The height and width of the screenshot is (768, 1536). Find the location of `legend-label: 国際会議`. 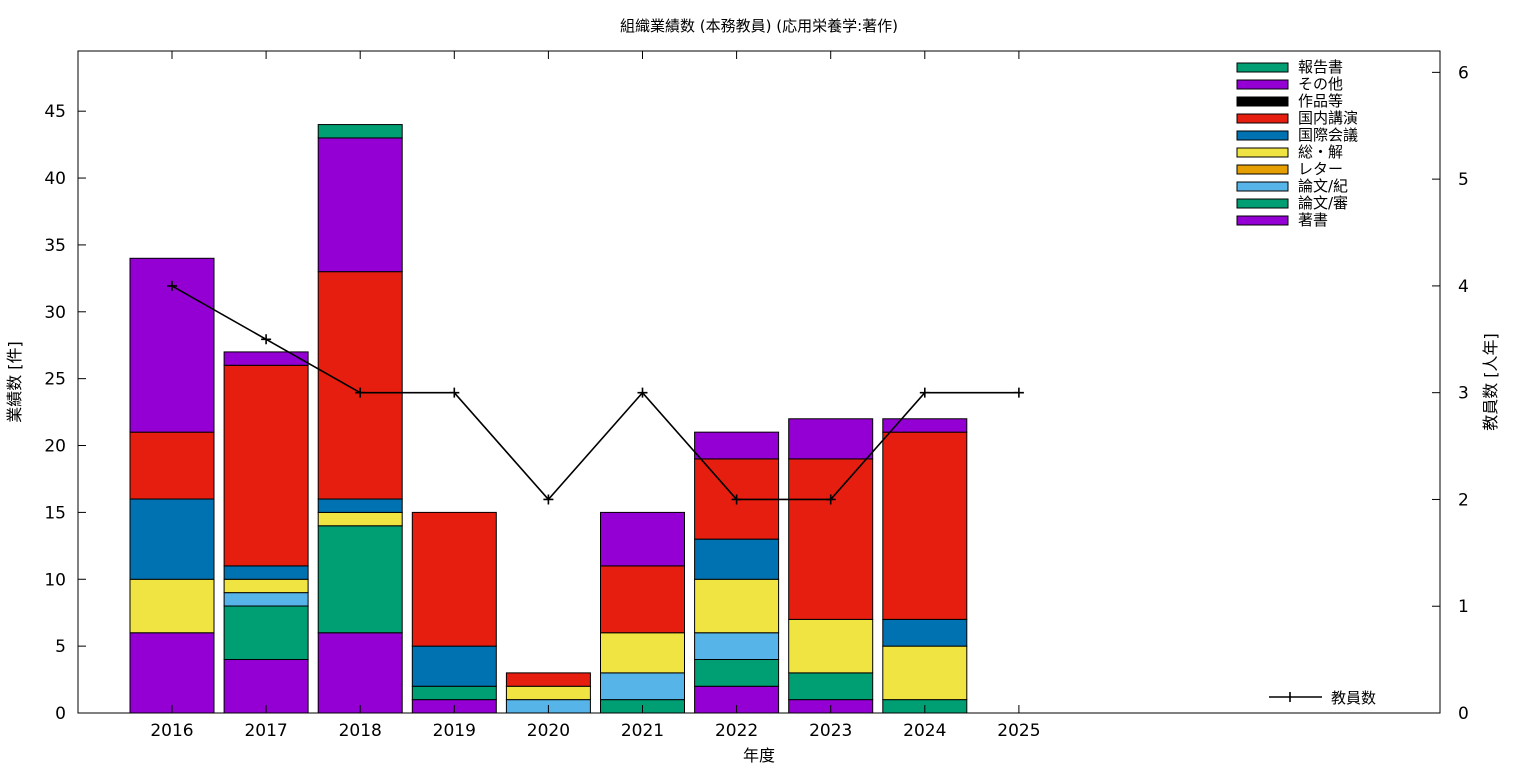

legend-label: 国際会議 is located at coordinates (1328, 135).